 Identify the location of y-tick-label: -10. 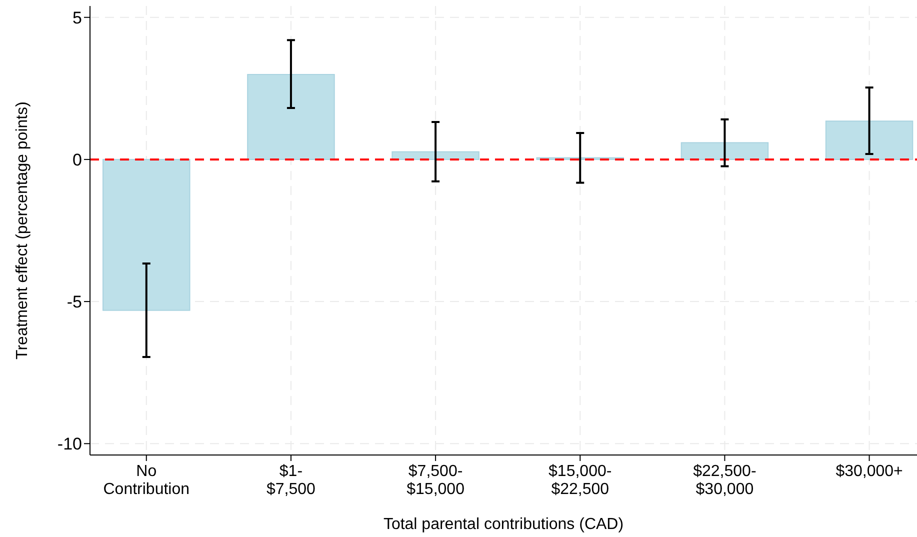
(69, 444).